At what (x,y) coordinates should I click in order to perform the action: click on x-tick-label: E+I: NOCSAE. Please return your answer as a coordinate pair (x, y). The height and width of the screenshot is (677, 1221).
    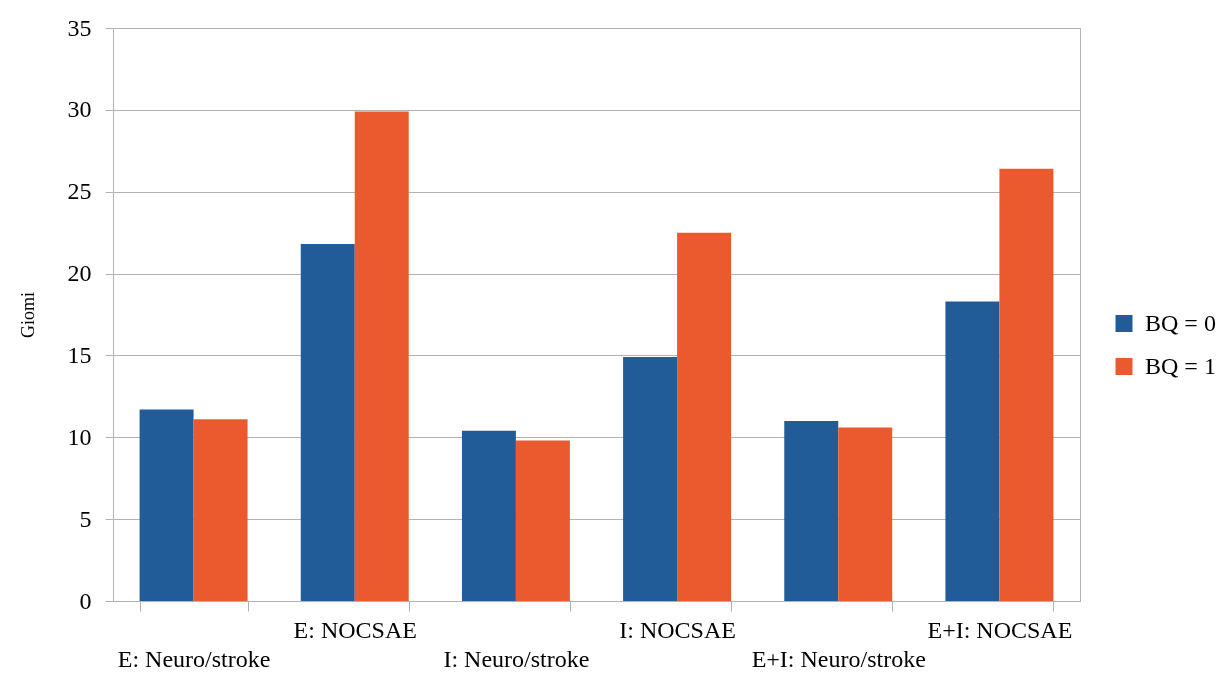
    Looking at the image, I should click on (1000, 629).